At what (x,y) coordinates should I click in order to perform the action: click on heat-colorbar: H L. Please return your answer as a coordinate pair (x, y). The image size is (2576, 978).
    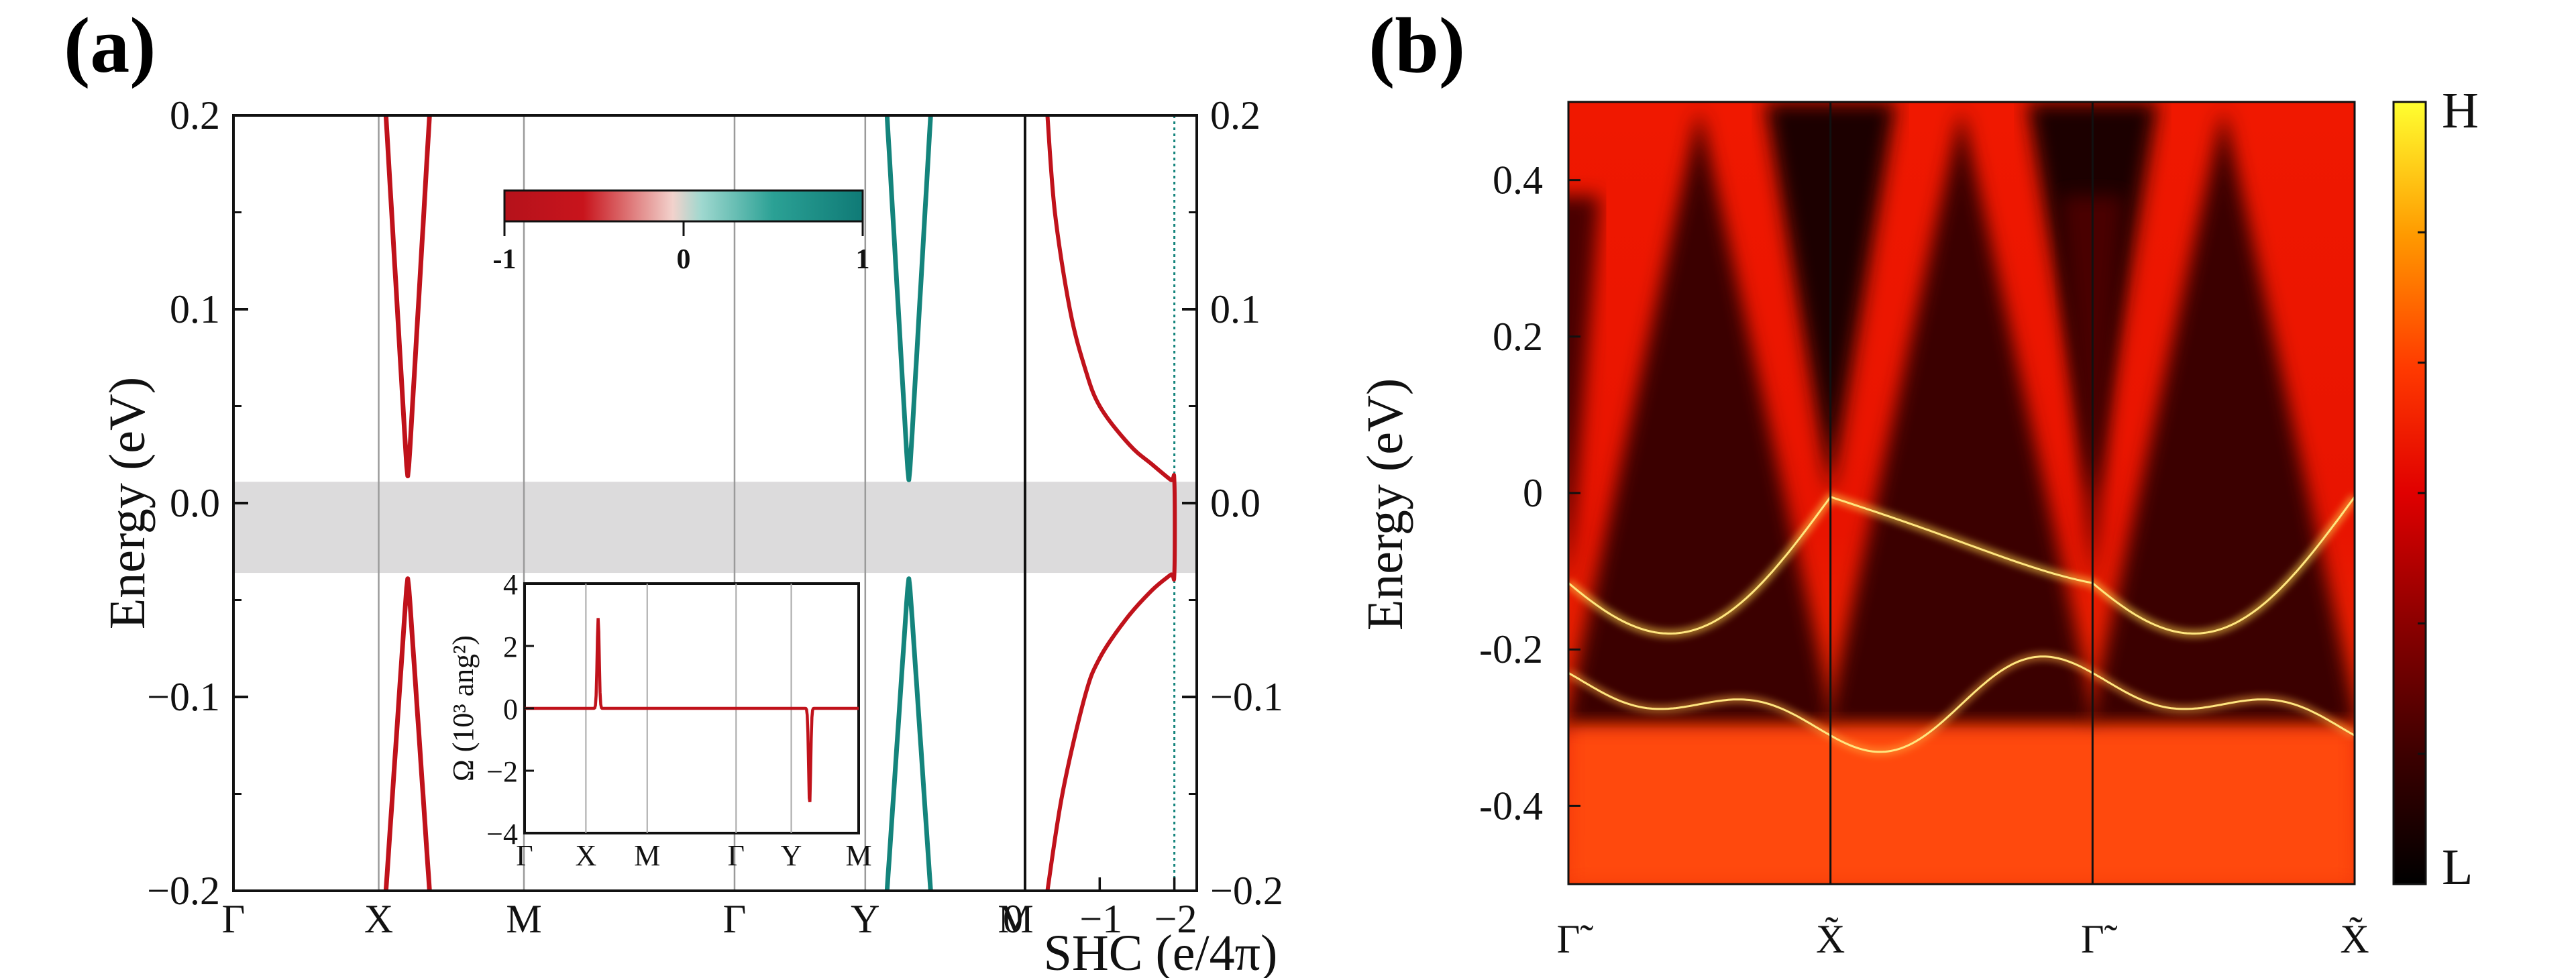
    Looking at the image, I should click on (2435, 489).